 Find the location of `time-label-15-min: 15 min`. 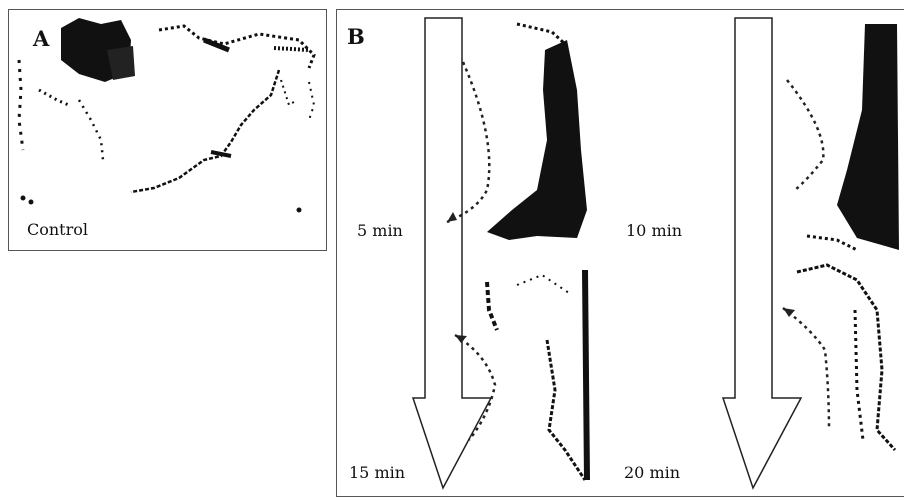

time-label-15-min: 15 min is located at coordinates (377, 472).